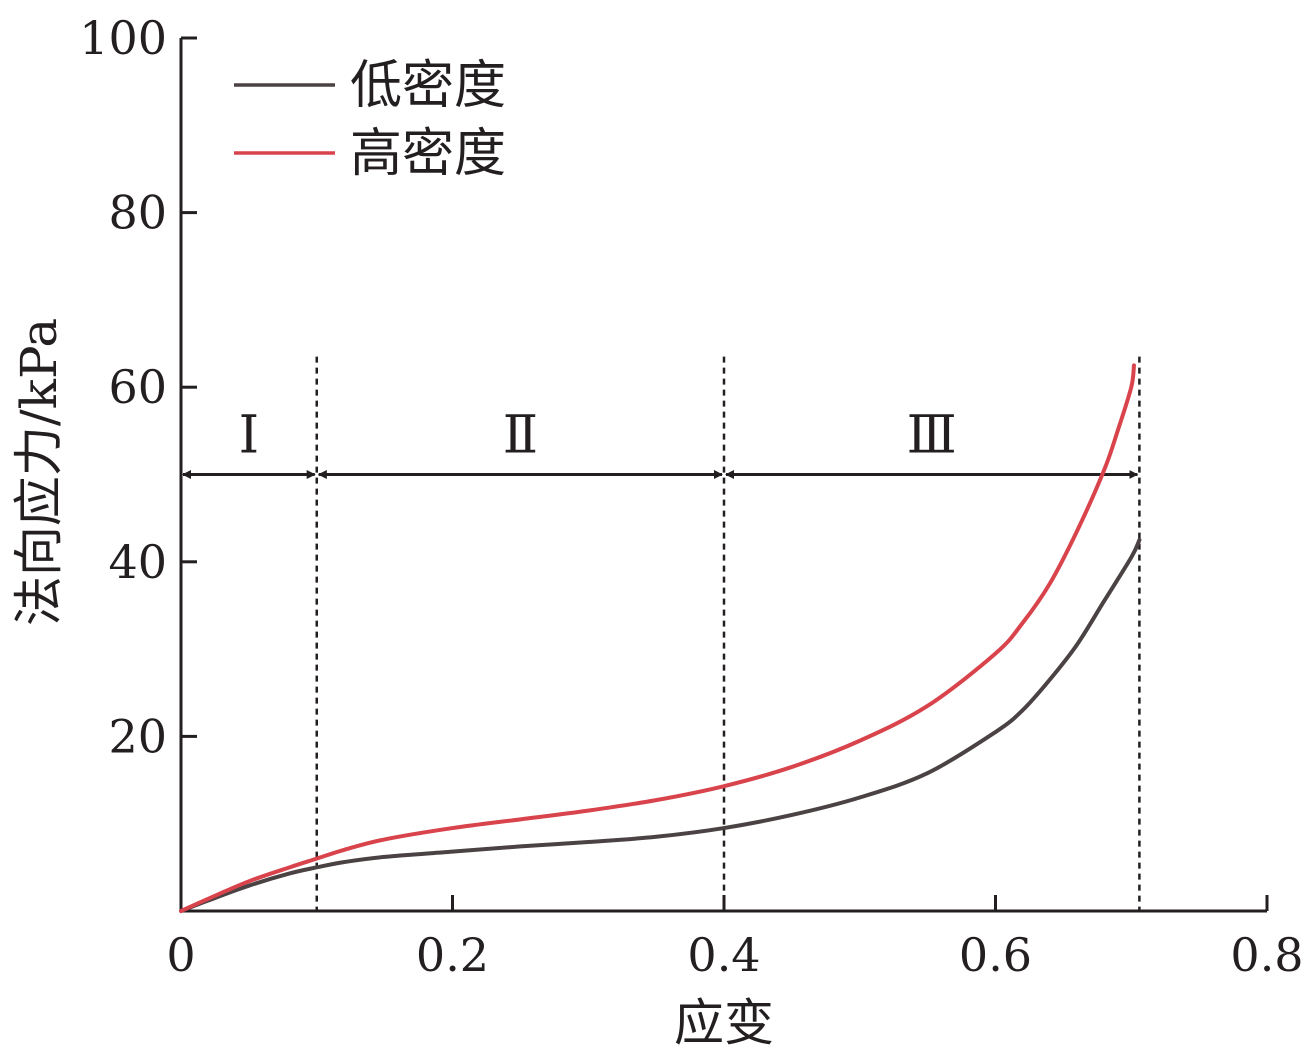 Image resolution: width=1308 pixels, height=1061 pixels. What do you see at coordinates (137, 213) in the screenshot?
I see `y-tick-label: 80` at bounding box center [137, 213].